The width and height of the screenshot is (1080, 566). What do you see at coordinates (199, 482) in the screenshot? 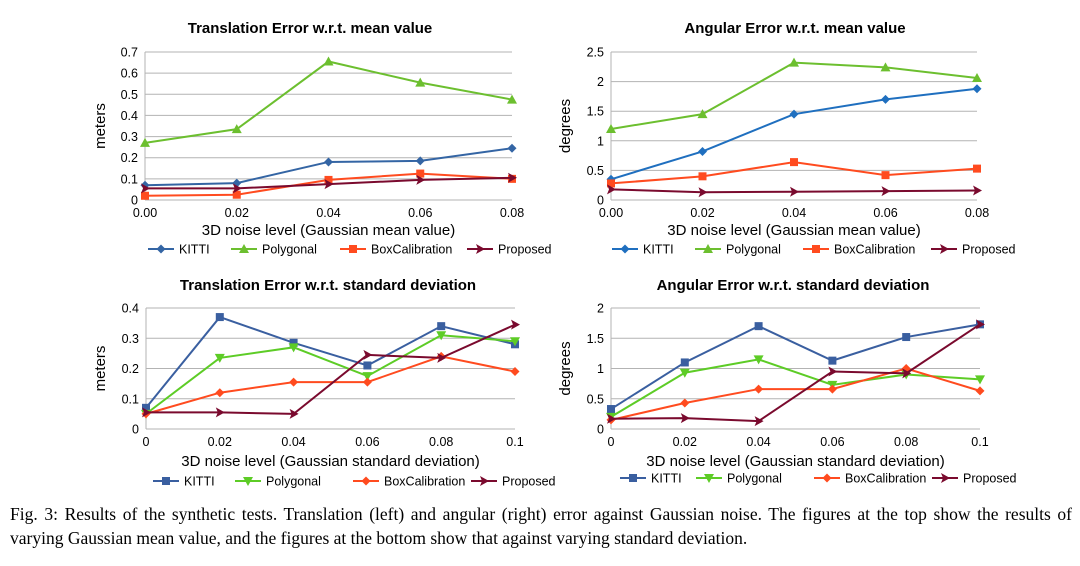
I see `legend-label: KITTI` at bounding box center [199, 482].